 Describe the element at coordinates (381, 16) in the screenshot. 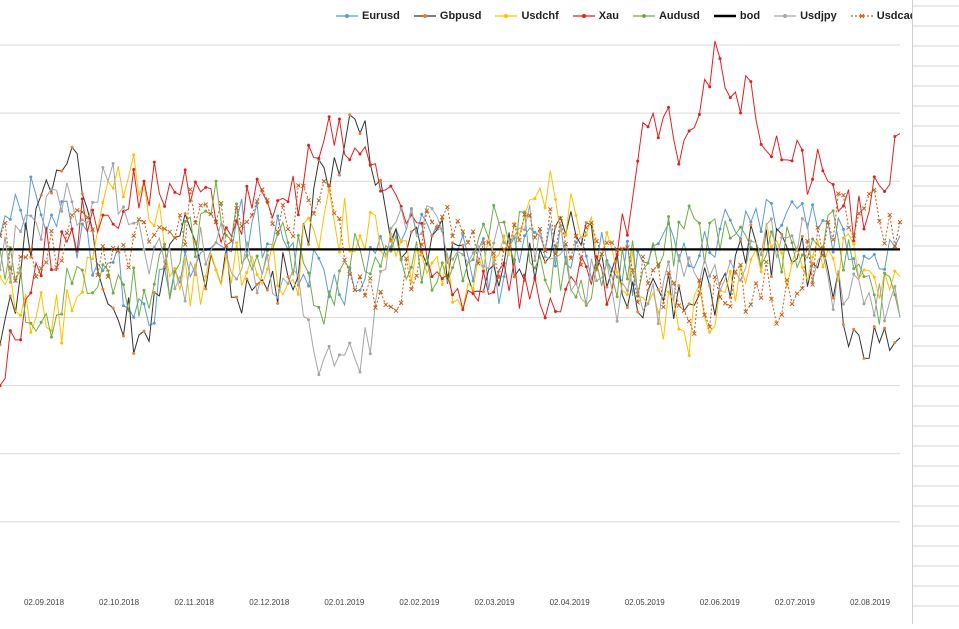

I see `legend-label: Eurusd` at that location.